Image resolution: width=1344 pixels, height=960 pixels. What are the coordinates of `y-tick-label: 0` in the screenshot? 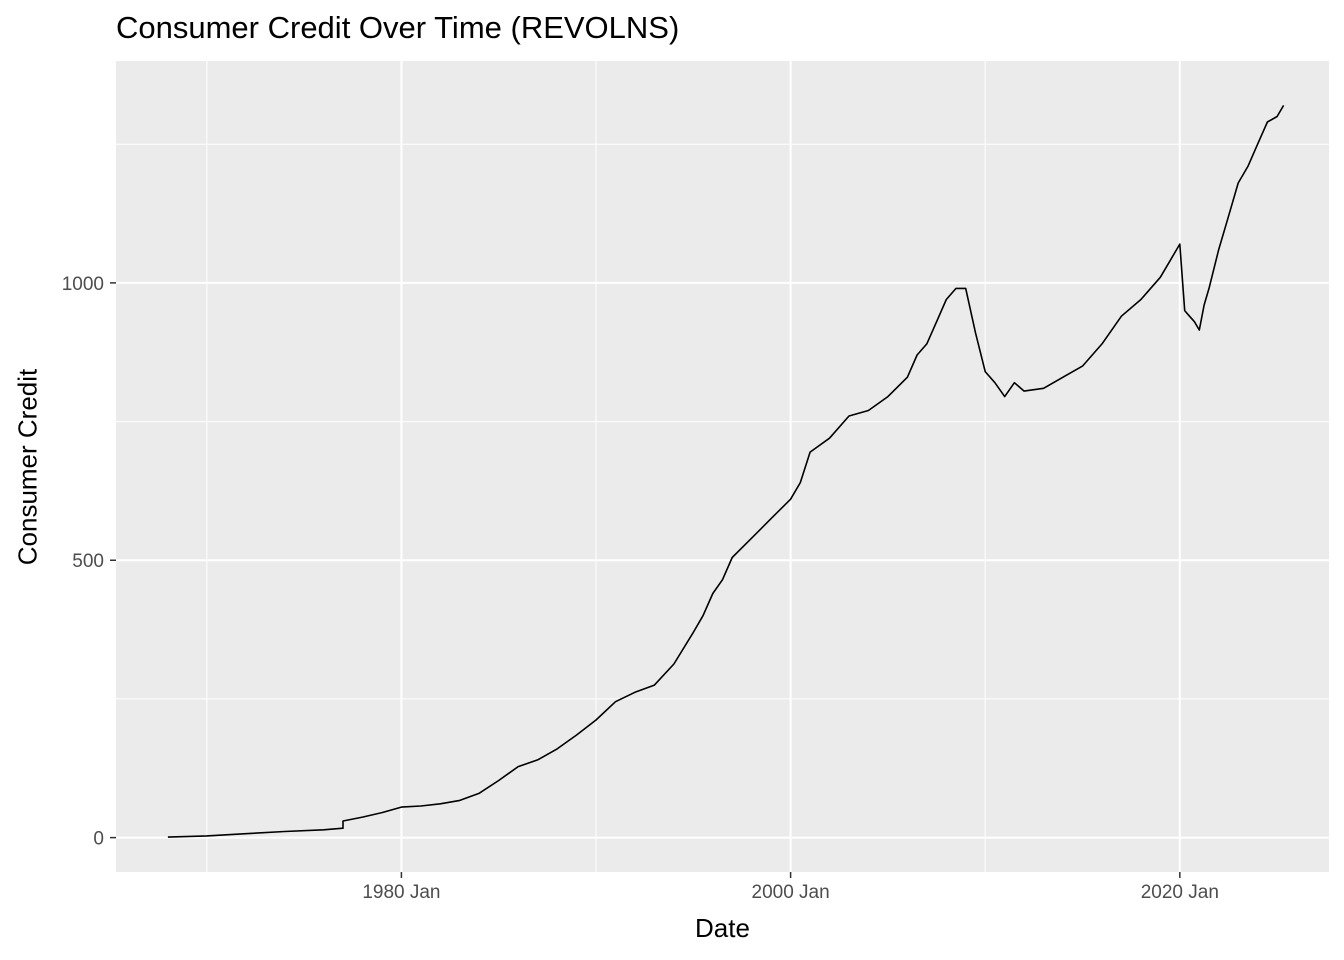 It's located at (98, 839).